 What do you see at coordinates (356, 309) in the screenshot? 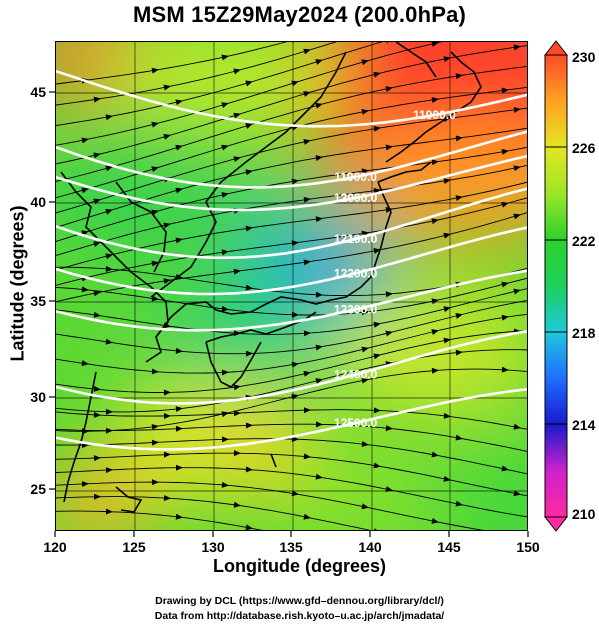
I see `contour-label: 12300.0` at bounding box center [356, 309].